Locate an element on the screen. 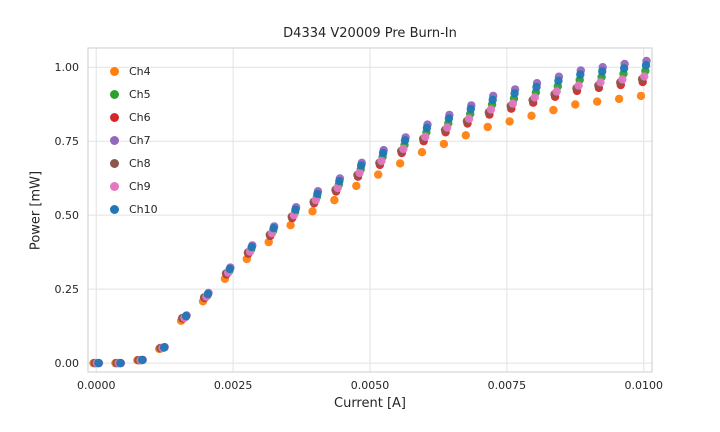 This screenshot has height=432, width=720. legend-item-ch5: Ch5 is located at coordinates (134, 94).